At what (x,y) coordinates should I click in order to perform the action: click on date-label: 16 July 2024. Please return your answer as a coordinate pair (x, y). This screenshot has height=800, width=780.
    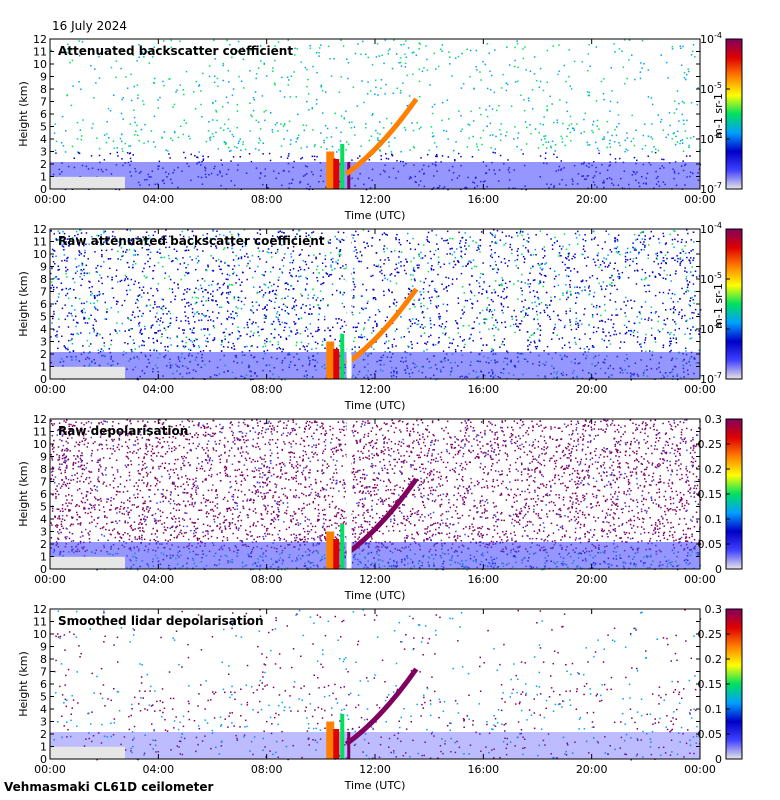
    Looking at the image, I should click on (90, 26).